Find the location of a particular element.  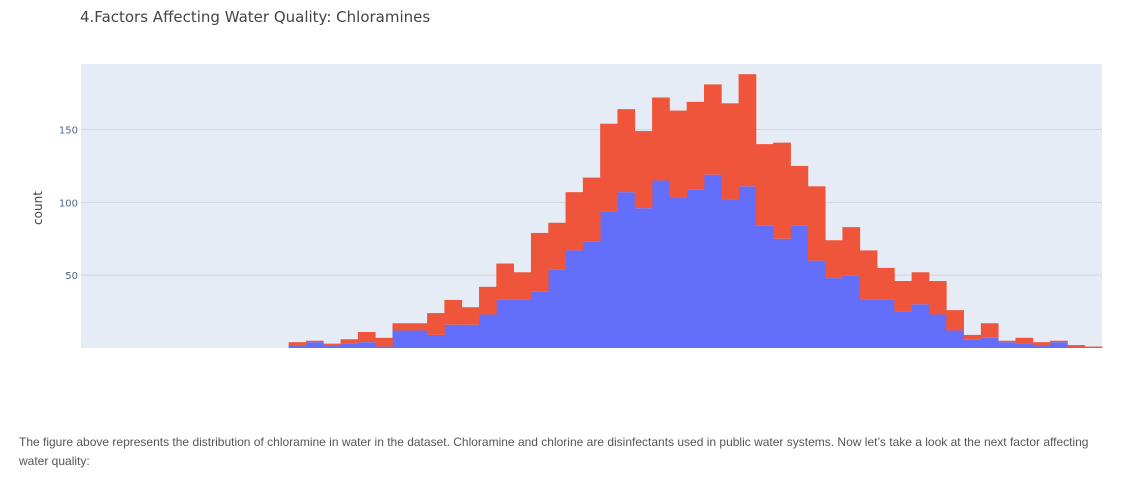

y-tick-labels: 50 100 150 is located at coordinates (68, 204).